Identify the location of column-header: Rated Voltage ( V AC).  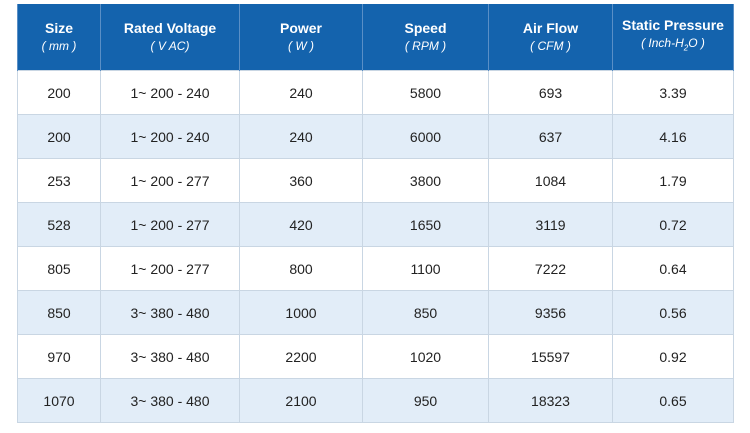
(170, 37).